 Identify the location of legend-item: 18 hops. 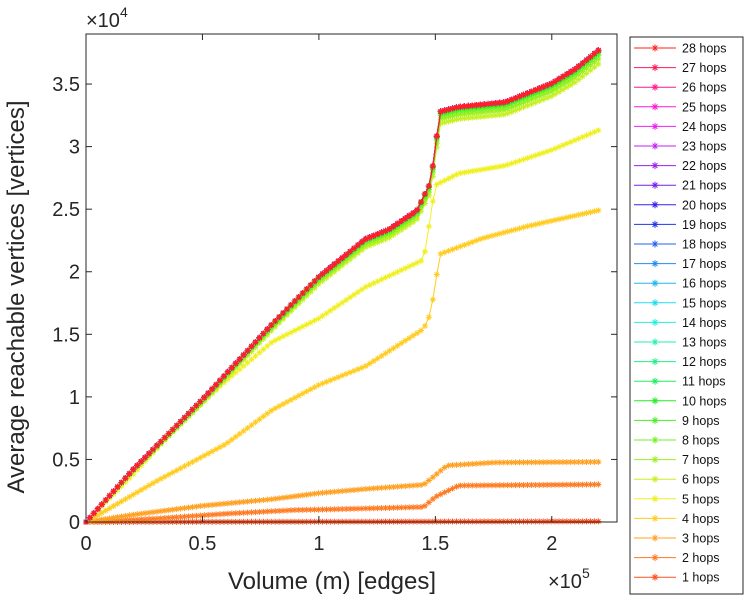
(680, 245).